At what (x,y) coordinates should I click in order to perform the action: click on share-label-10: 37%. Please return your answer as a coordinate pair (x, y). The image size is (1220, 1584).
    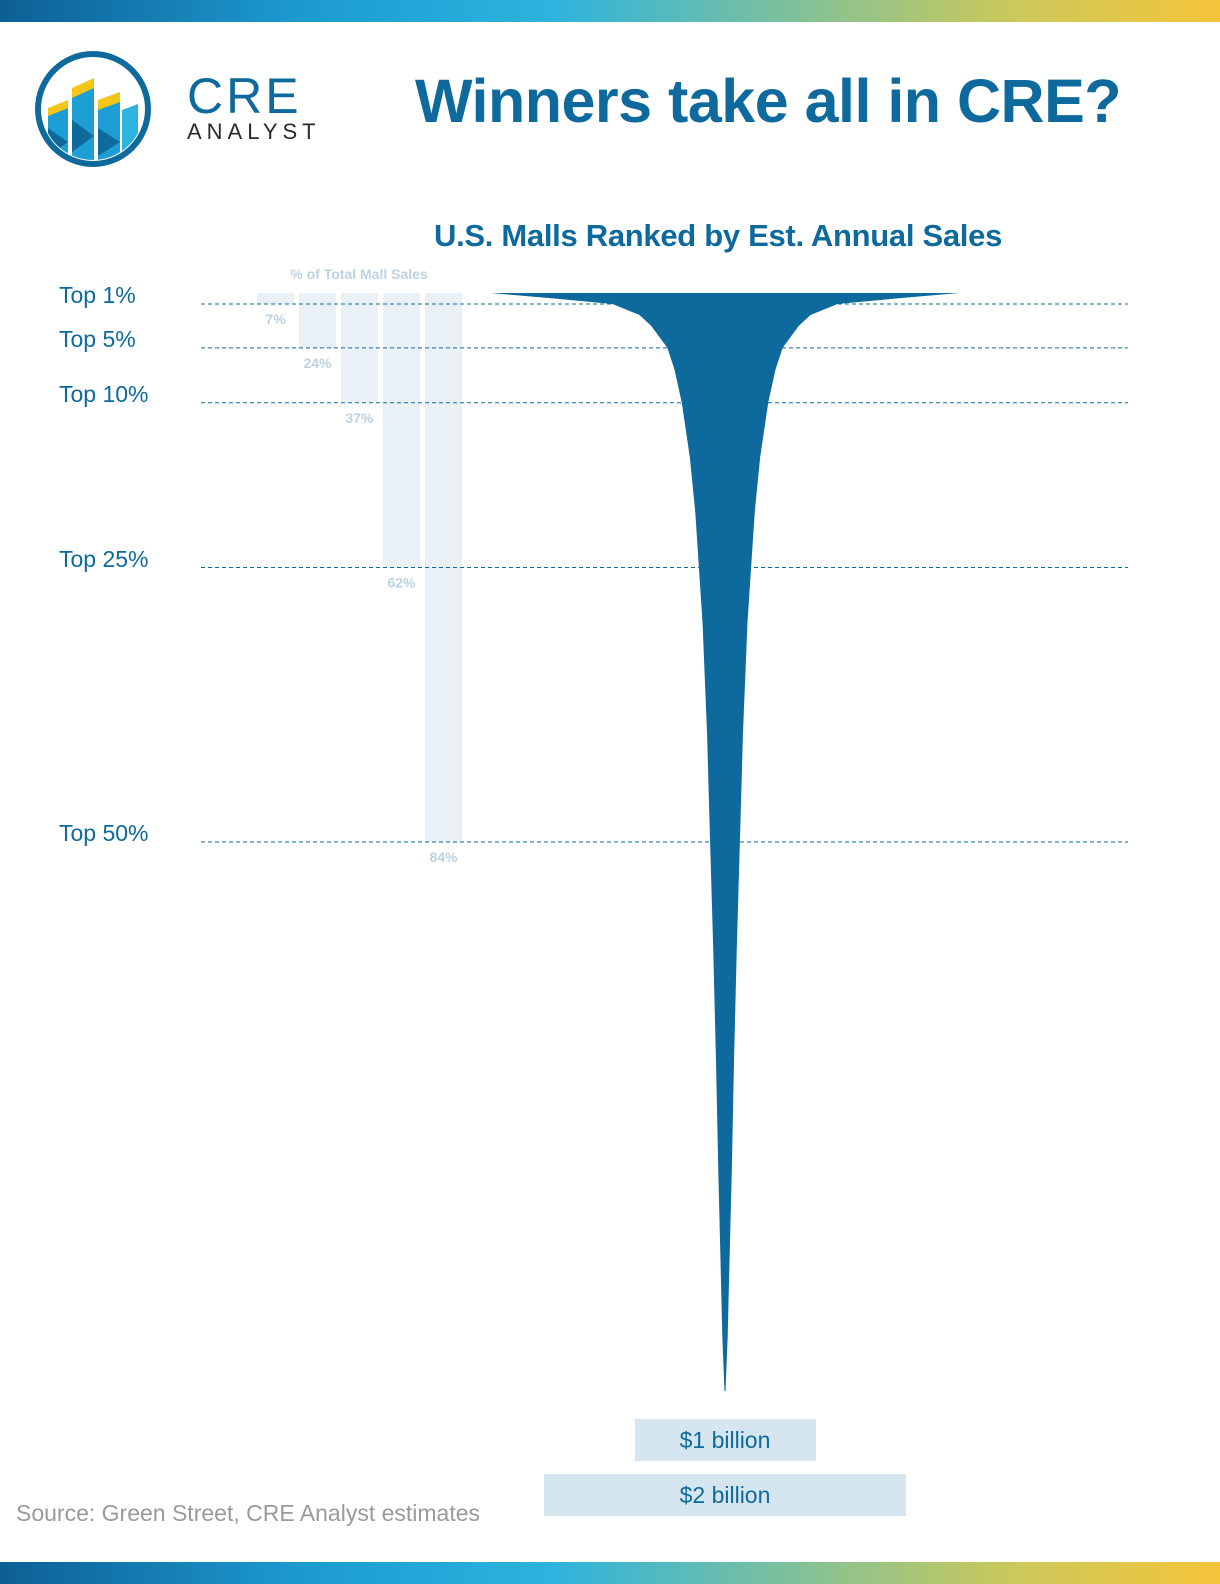
    Looking at the image, I should click on (359, 418).